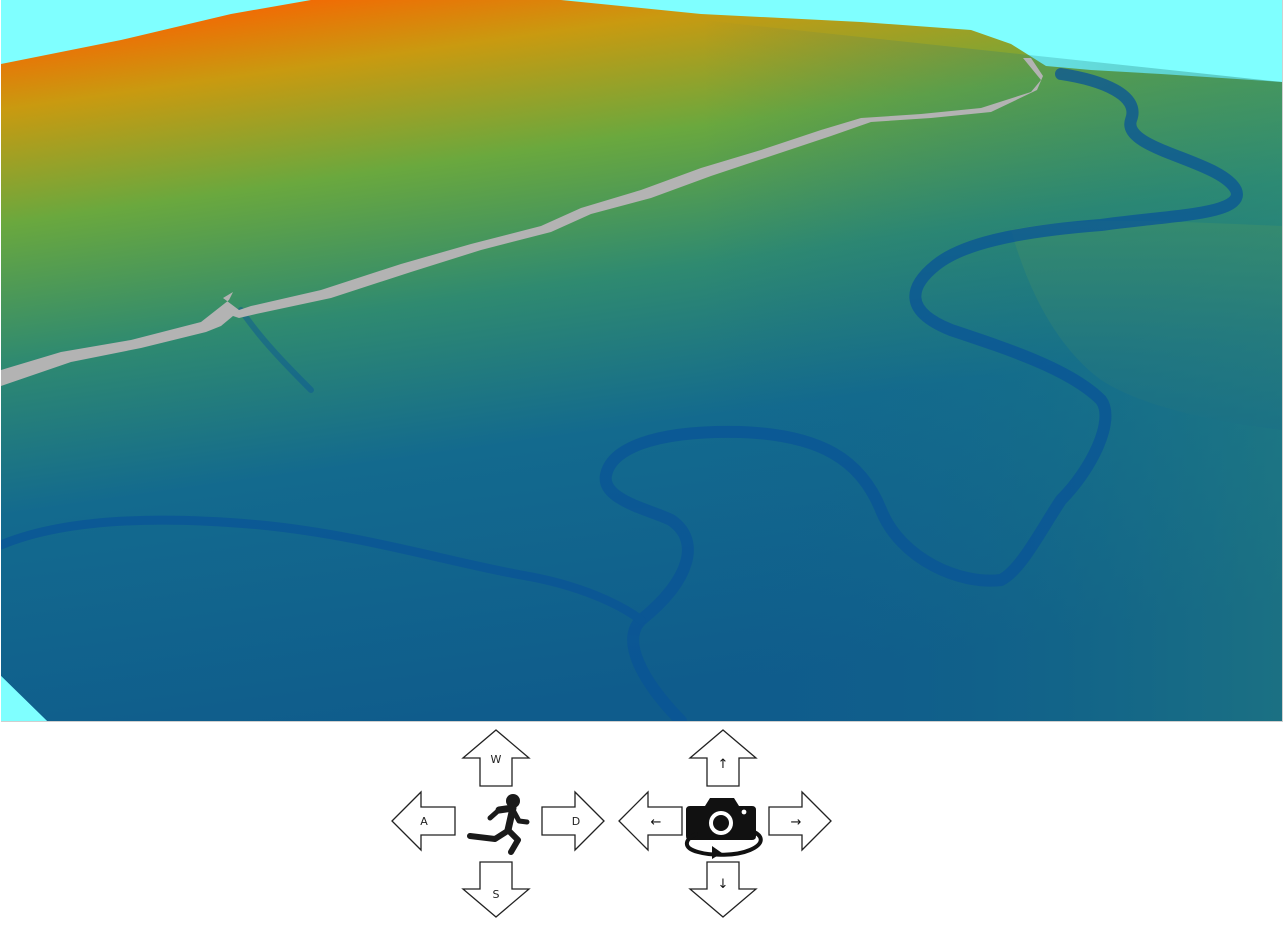 The image size is (1283, 934). What do you see at coordinates (723, 764) in the screenshot?
I see `camera-up-arrow-icon: ↑` at bounding box center [723, 764].